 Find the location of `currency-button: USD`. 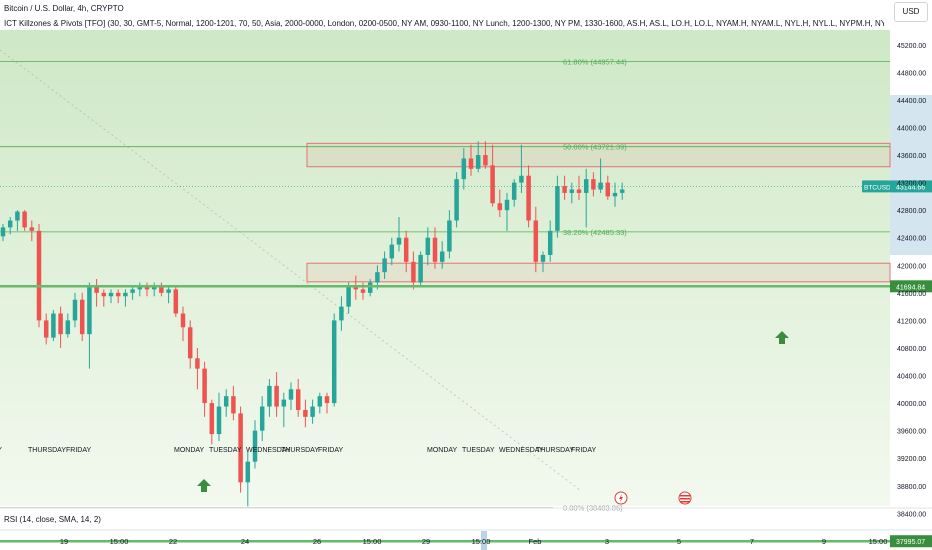

currency-button: USD is located at coordinates (911, 12).